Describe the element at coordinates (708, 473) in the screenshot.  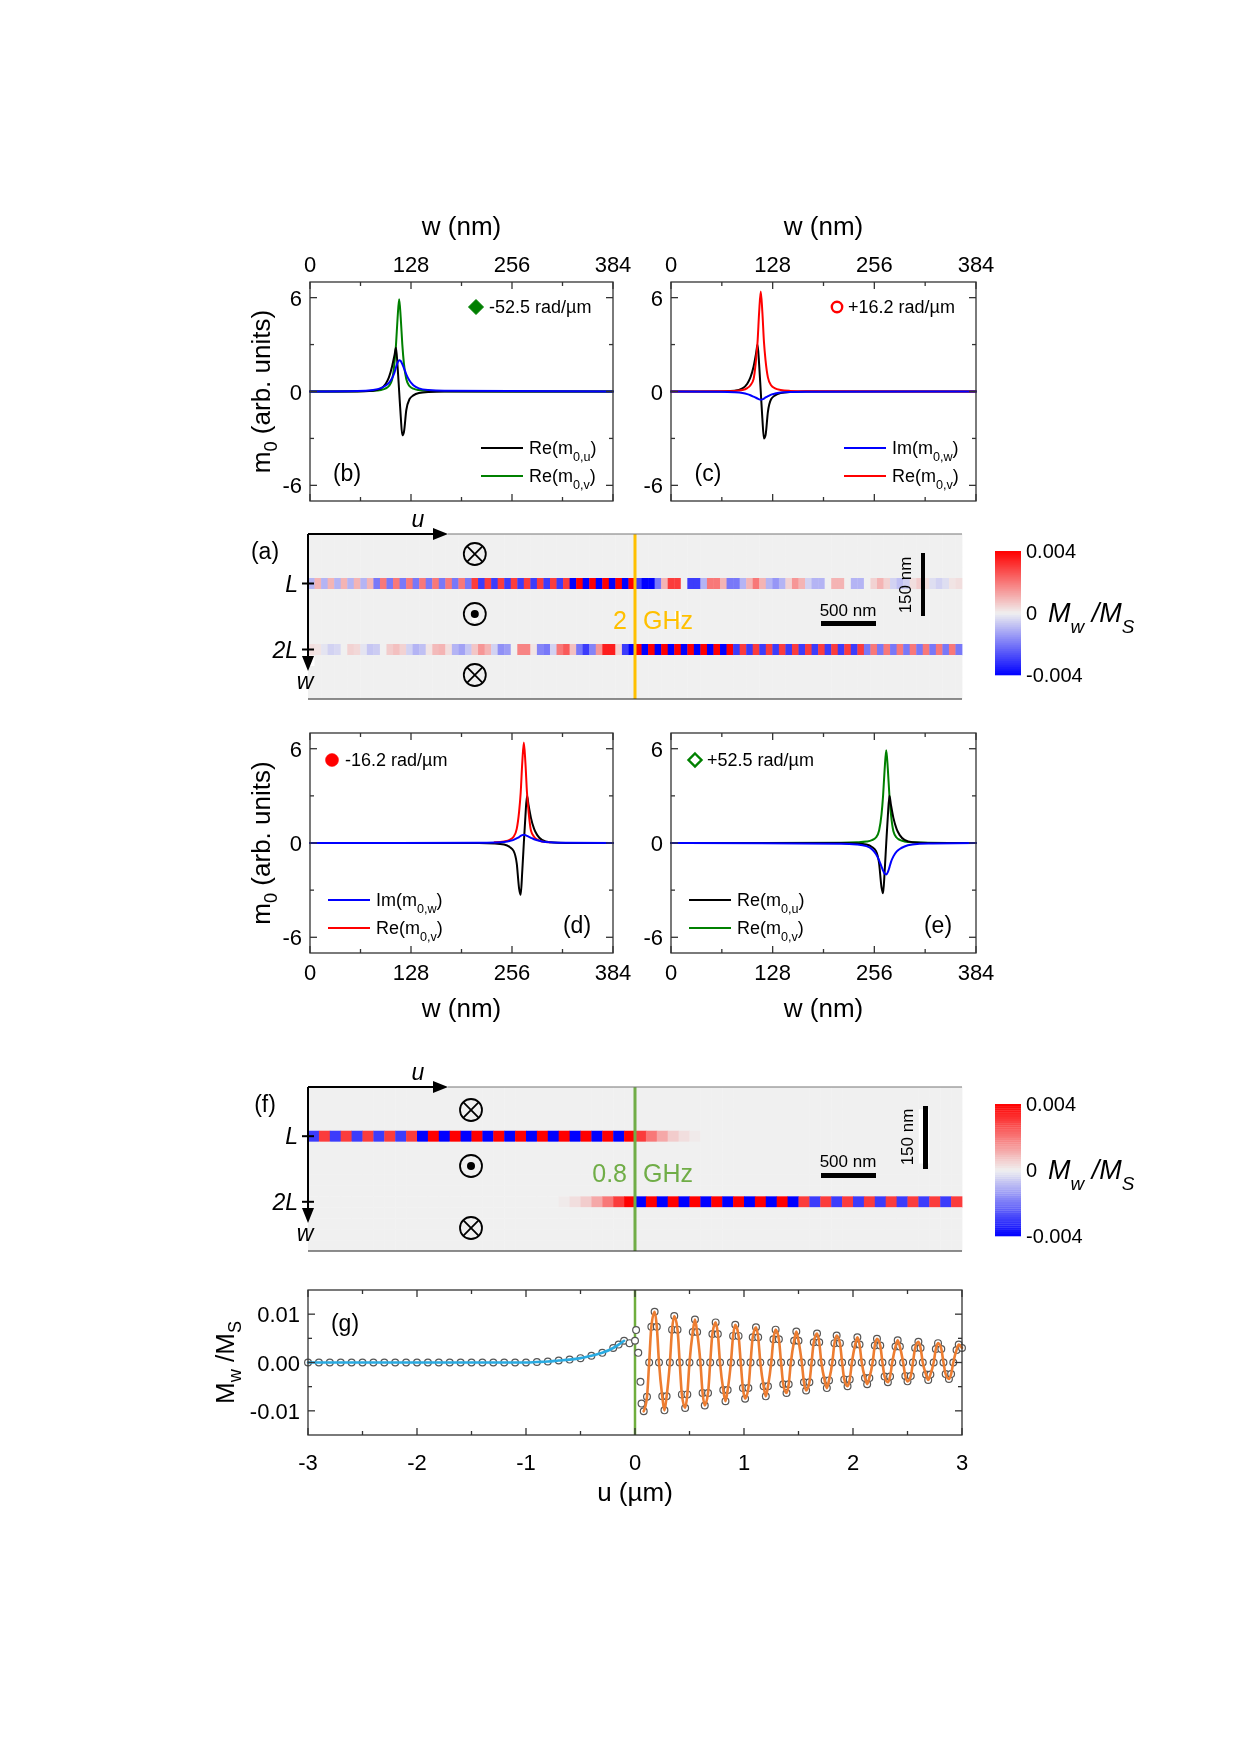
I see `annotation: (c)` at that location.